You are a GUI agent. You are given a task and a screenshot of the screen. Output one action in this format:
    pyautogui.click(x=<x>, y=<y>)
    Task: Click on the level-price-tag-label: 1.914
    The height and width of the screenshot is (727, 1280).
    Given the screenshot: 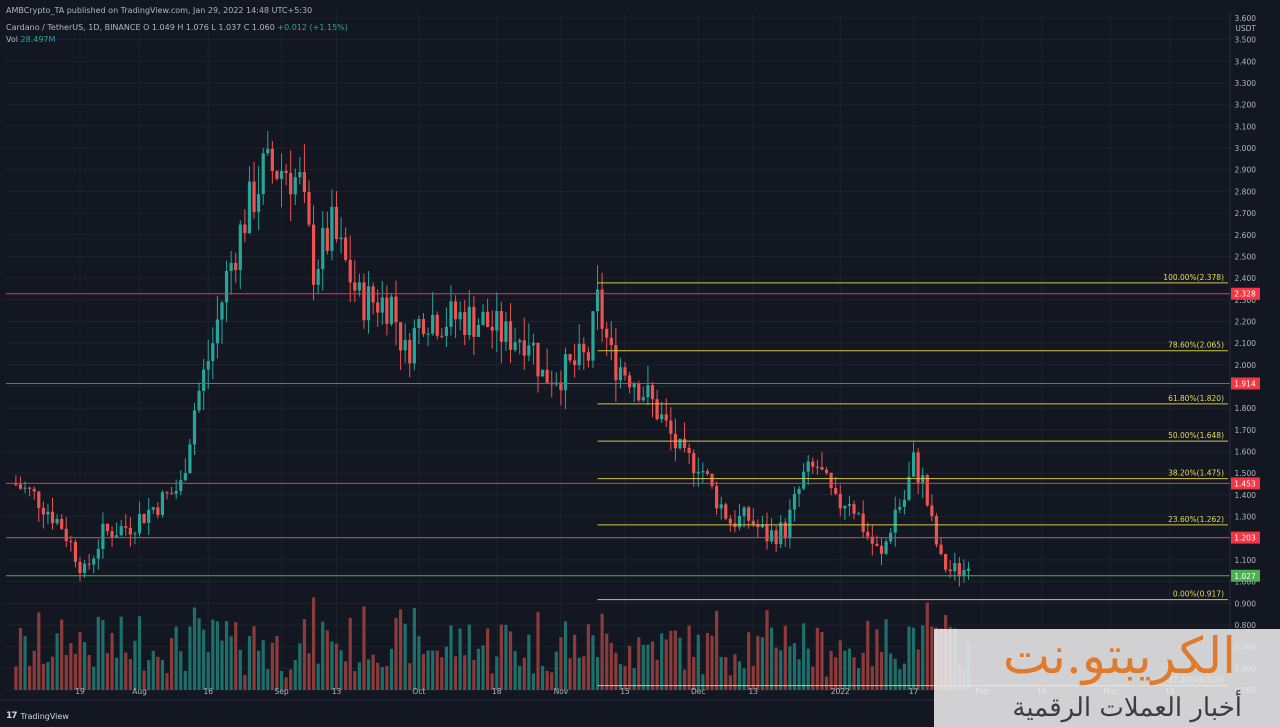 What is the action you would take?
    pyautogui.click(x=1245, y=383)
    